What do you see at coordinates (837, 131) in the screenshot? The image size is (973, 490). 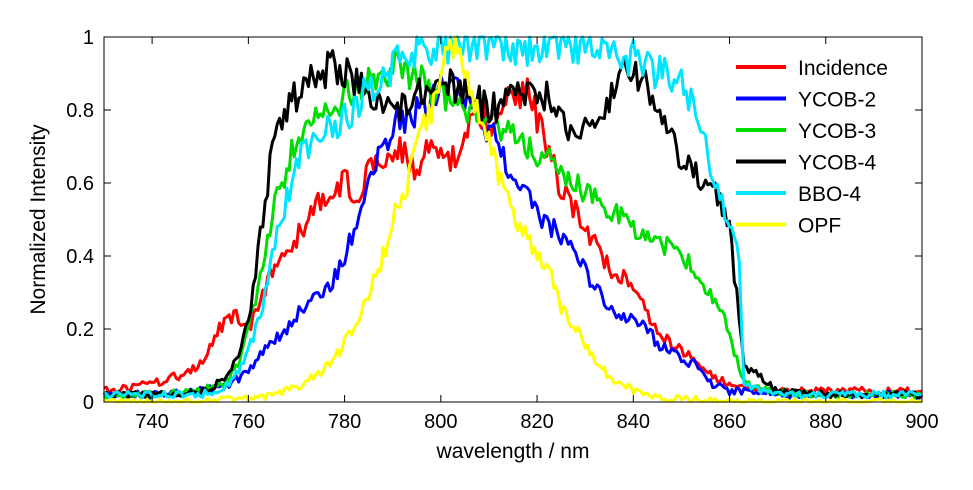 I see `legend-label: YCOB-3` at bounding box center [837, 131].